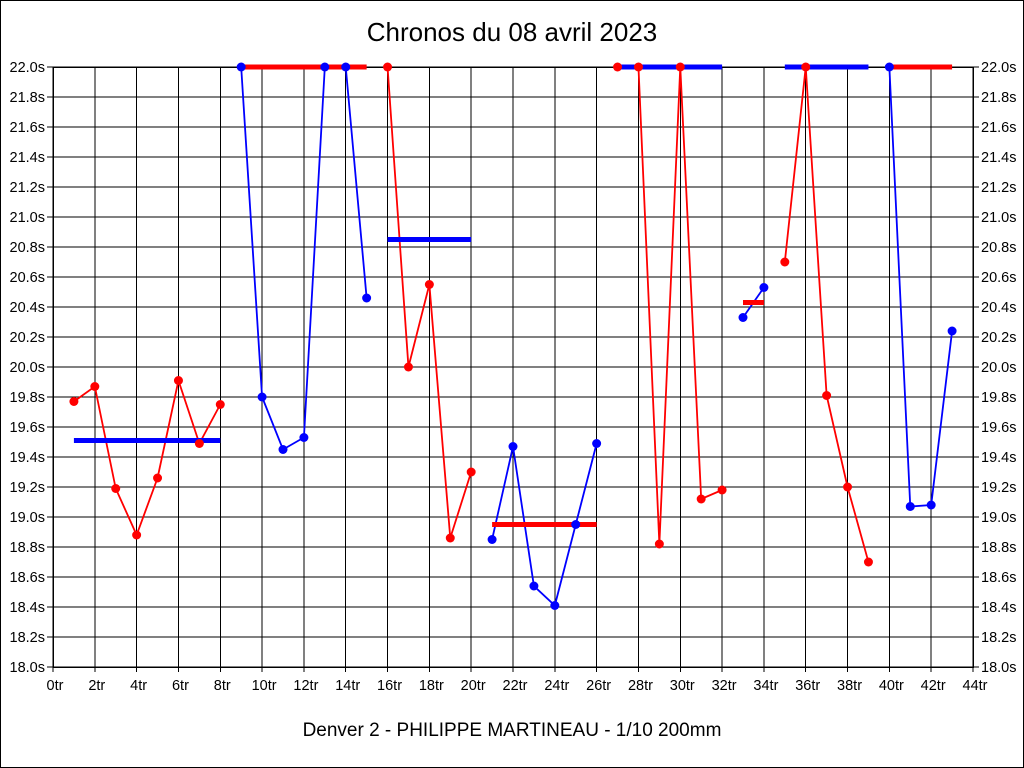  I want to click on y-tick-label-right: 18.6s, so click(998, 578).